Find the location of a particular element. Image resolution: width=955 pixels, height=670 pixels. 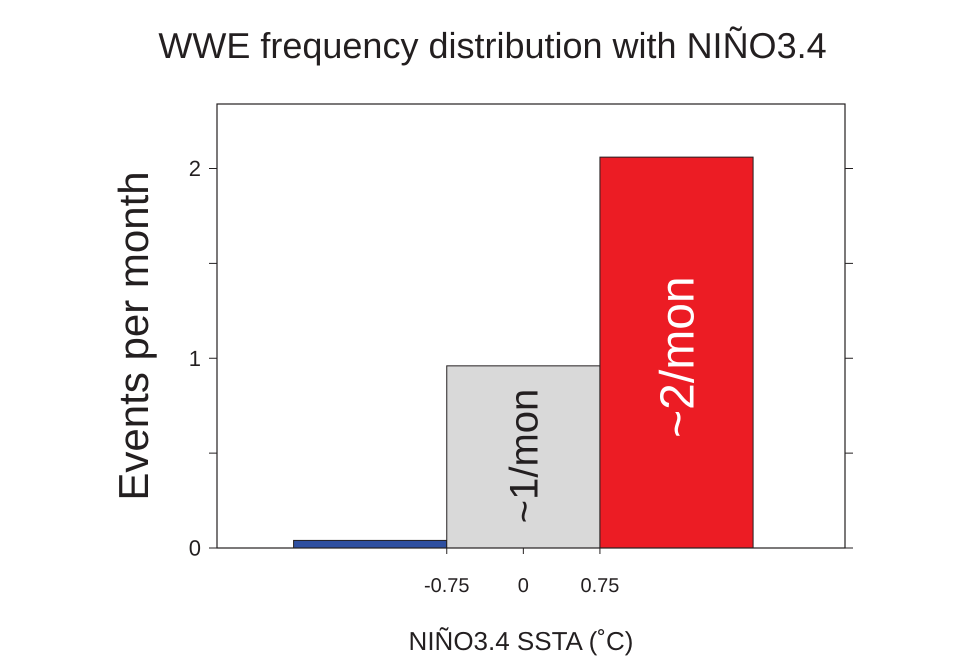

y-tick-label: 1 is located at coordinates (194, 358).